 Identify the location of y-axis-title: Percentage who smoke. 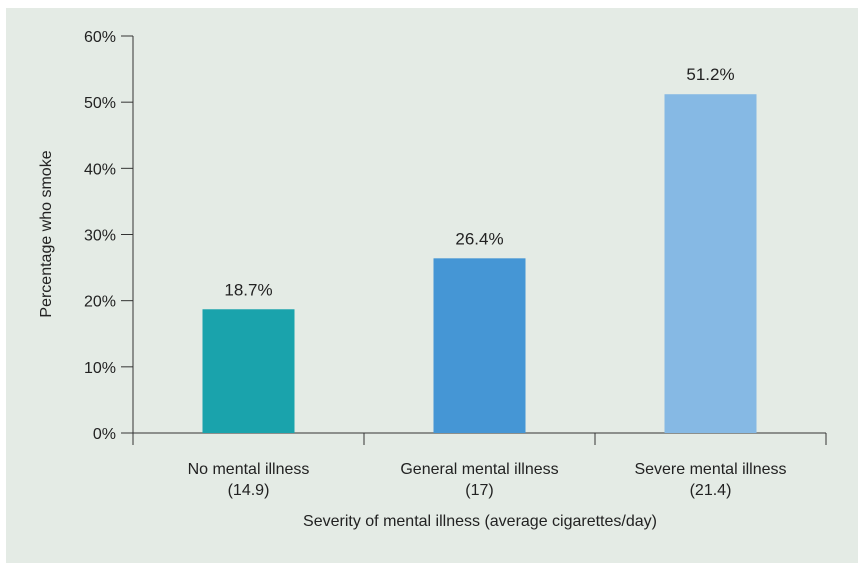
(46, 233).